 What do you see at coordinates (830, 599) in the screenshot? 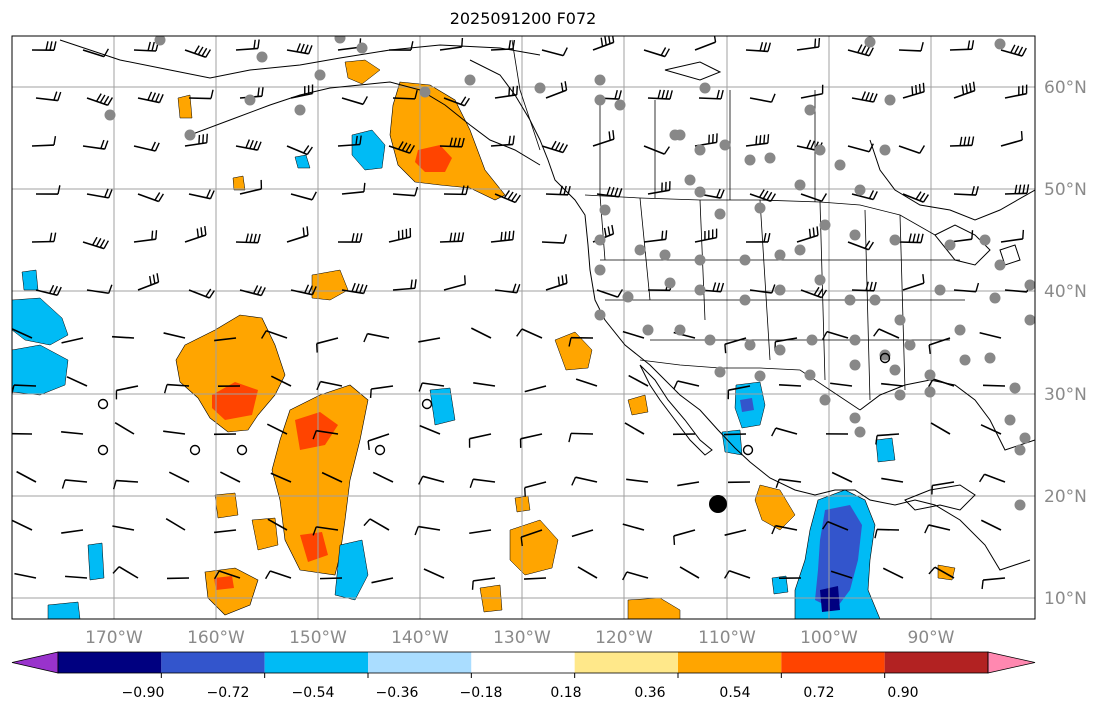
I see `negative-anomaly-deep` at bounding box center [830, 599].